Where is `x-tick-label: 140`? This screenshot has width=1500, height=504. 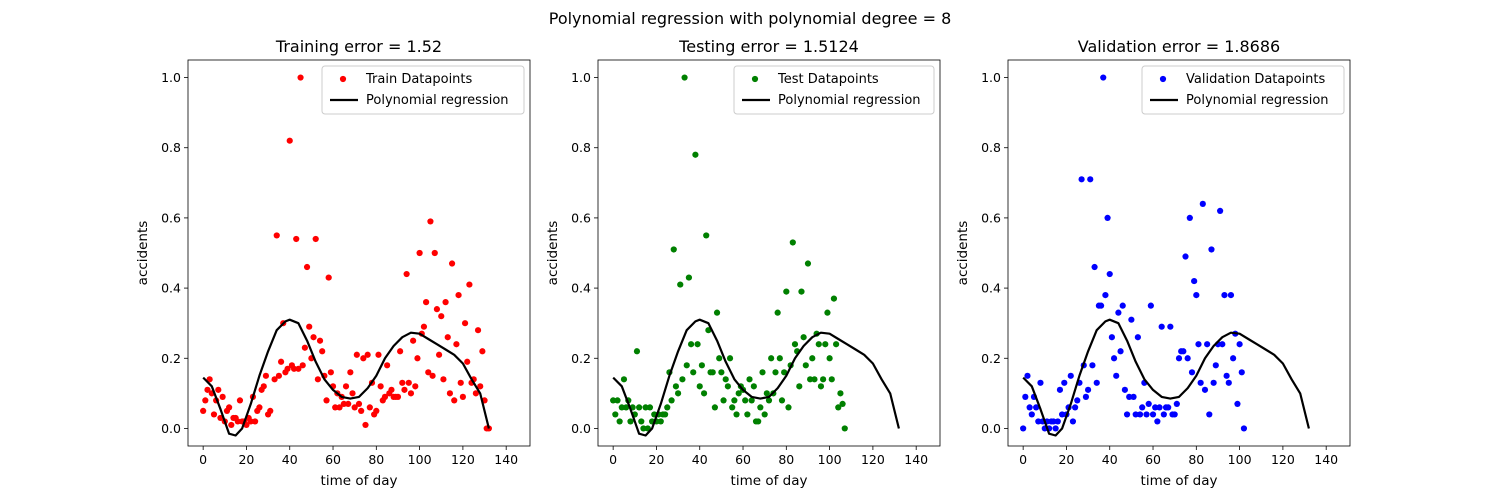
x-tick-label: 140 is located at coordinates (1326, 459).